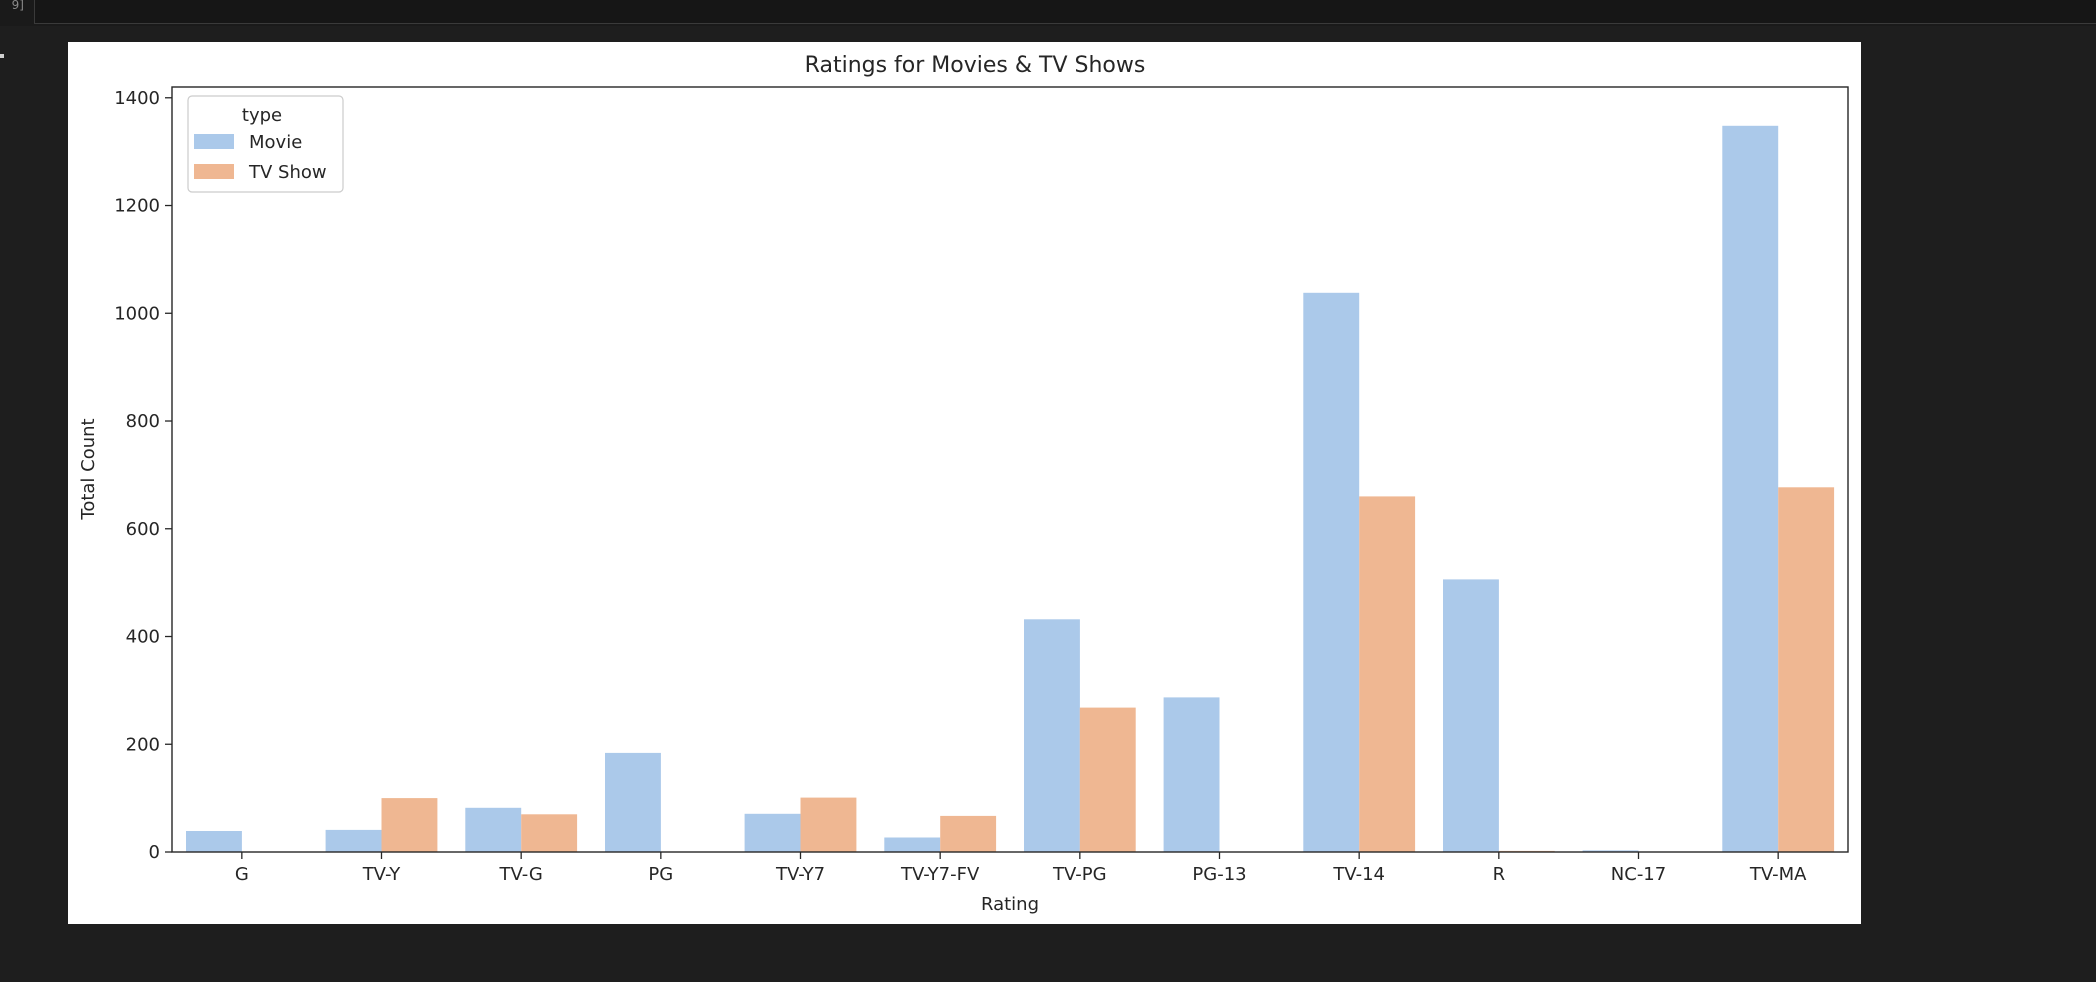 The width and height of the screenshot is (2096, 982). Describe the element at coordinates (382, 874) in the screenshot. I see `x-tick-label: TV-Y` at that location.